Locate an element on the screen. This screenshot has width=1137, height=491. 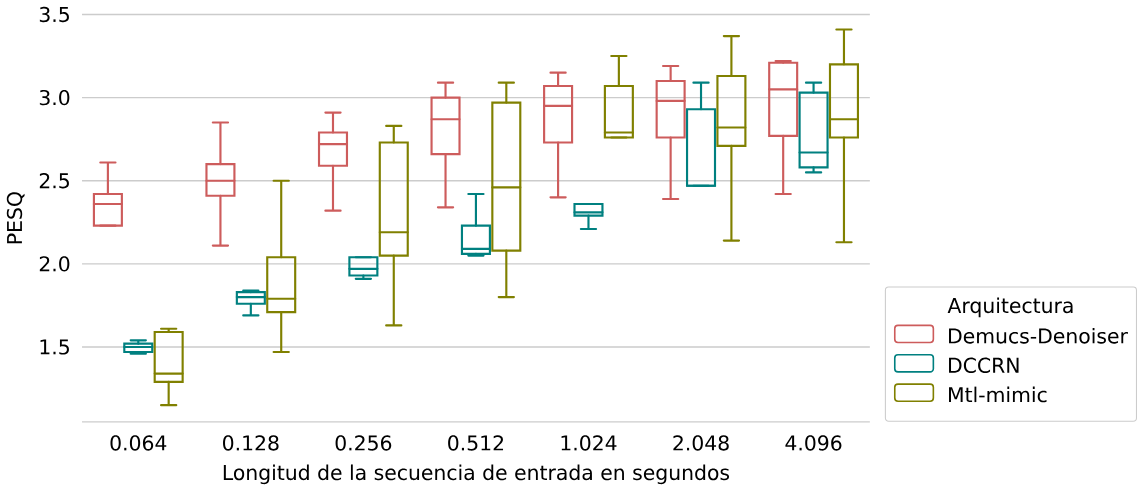
x-tick-label: 0.128 is located at coordinates (251, 443).